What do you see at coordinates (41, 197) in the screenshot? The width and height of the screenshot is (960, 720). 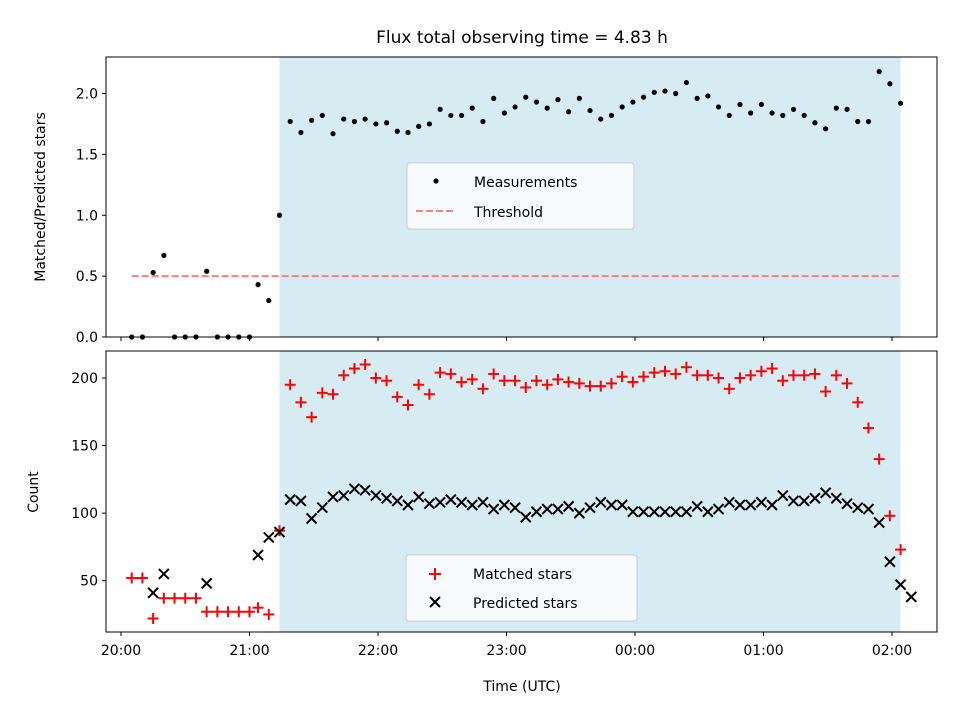 I see `ratio-y-axis-label: Matched/Predicted stars` at bounding box center [41, 197].